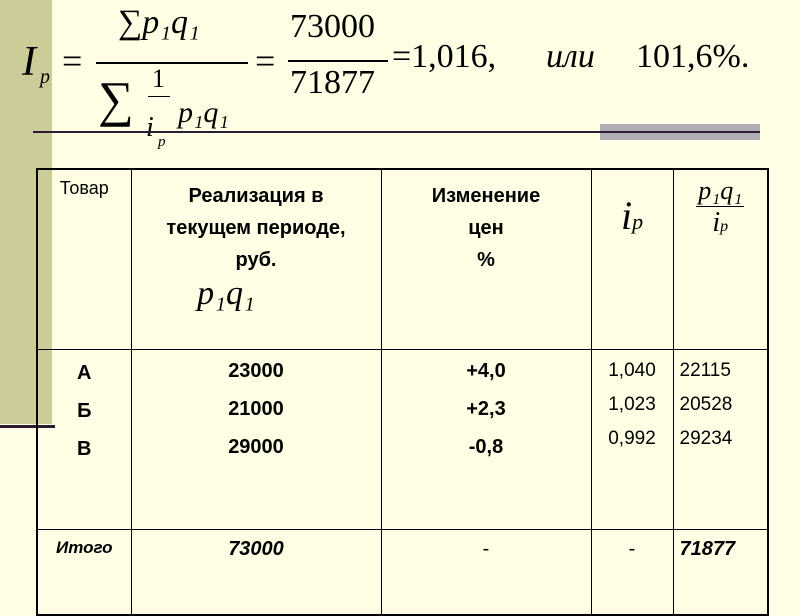  What do you see at coordinates (720, 191) in the screenshot?
I see `header-ratio-num: p₁q₁` at bounding box center [720, 191].